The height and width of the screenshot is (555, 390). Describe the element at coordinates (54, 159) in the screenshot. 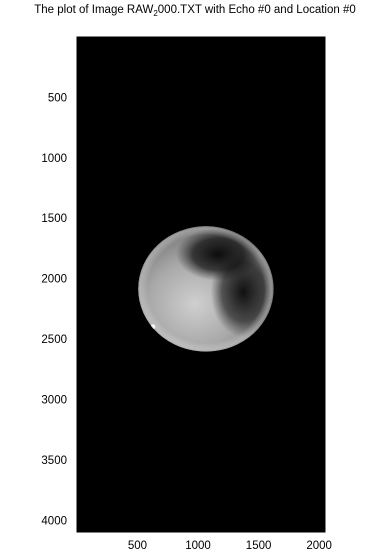

I see `y-tick-label: 1000` at that location.